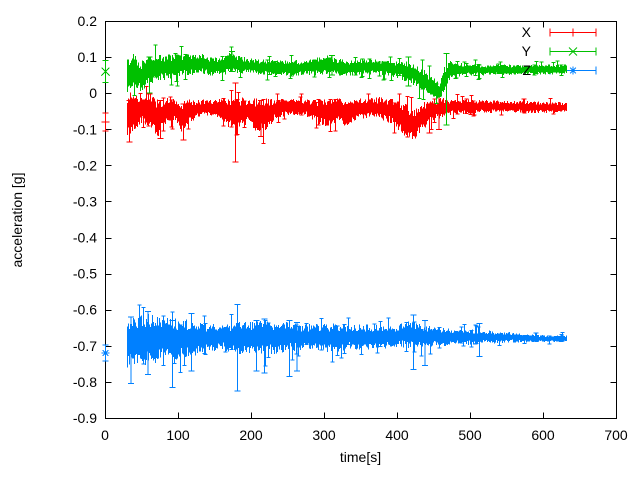 This screenshot has width=640, height=480. I want to click on y-tick-label: -0.8, so click(85, 382).